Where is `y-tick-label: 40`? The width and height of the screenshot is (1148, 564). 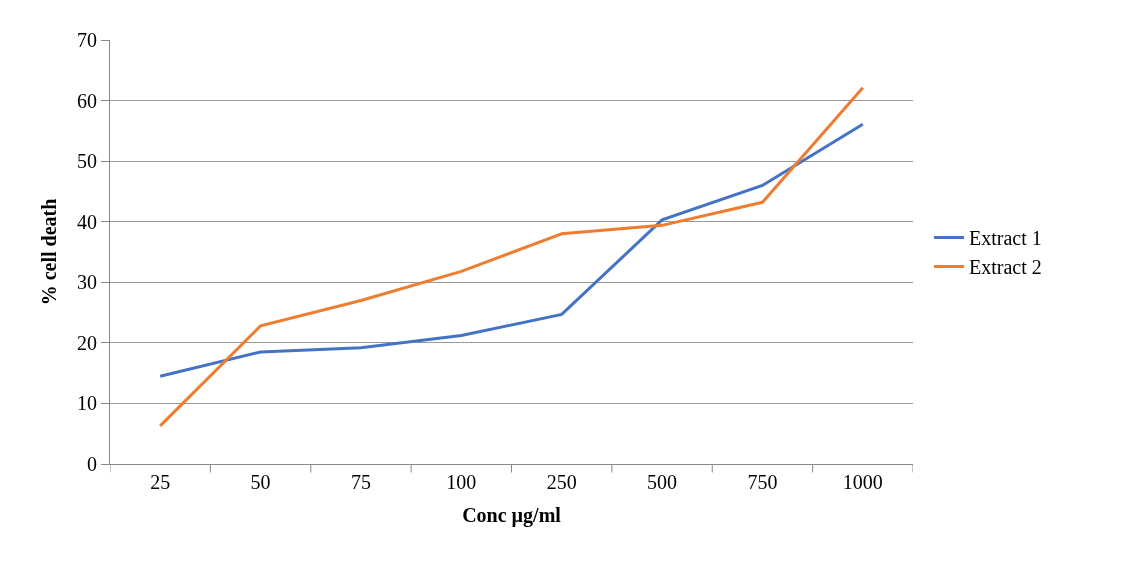
y-tick-label: 40 is located at coordinates (87, 221).